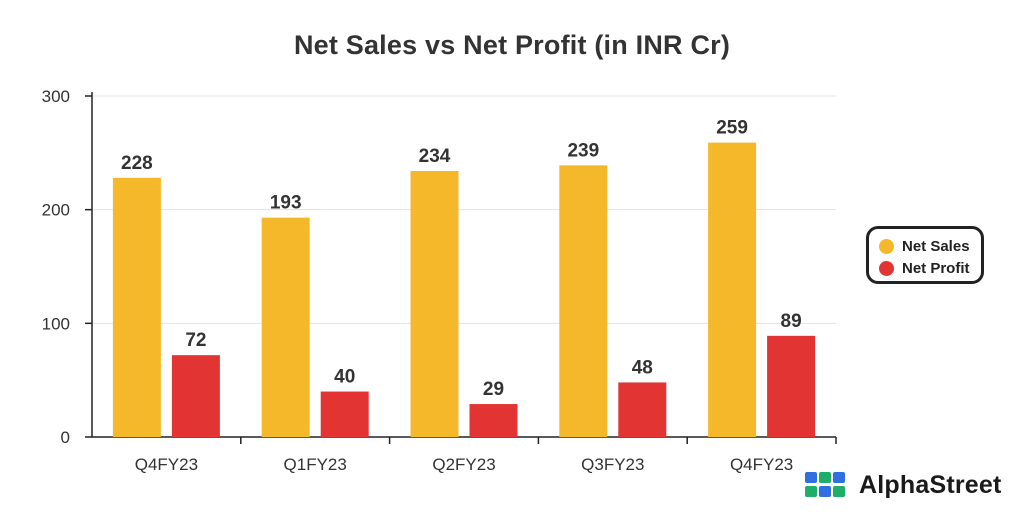  What do you see at coordinates (791, 321) in the screenshot?
I see `data-label: 89` at bounding box center [791, 321].